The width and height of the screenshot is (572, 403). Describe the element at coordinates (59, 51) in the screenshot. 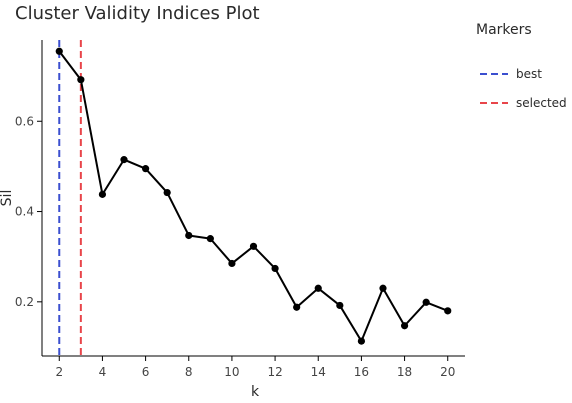

I see `data-point-k2` at that location.